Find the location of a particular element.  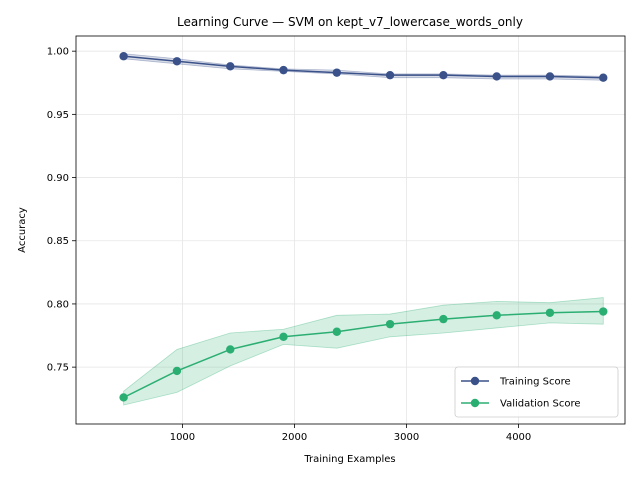

x-tick-label: 2000 is located at coordinates (294, 437).